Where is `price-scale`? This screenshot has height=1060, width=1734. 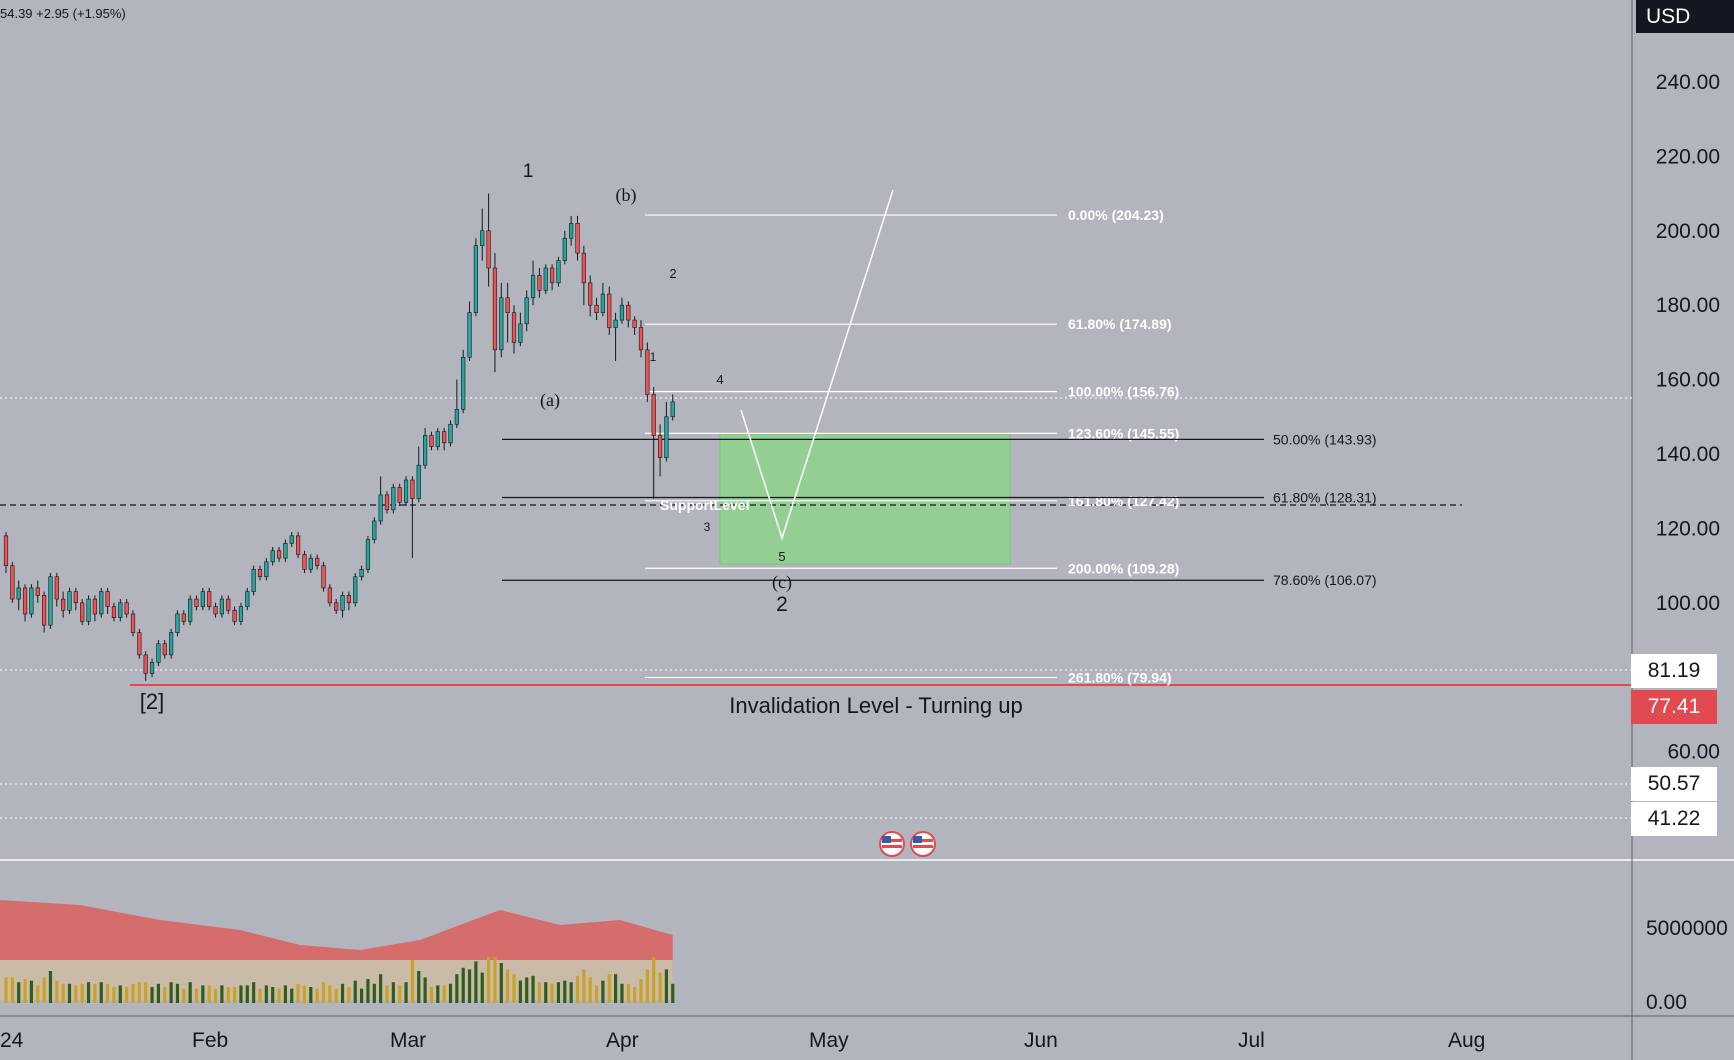
price-scale is located at coordinates (1683, 508).